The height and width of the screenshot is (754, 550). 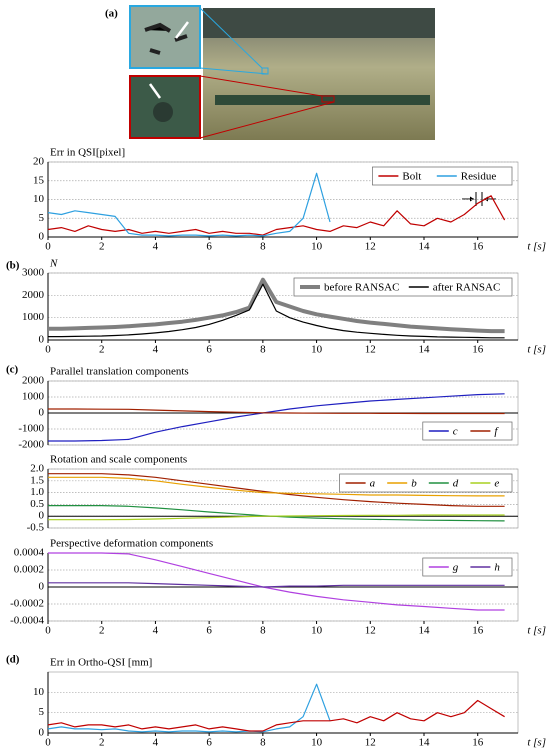 What do you see at coordinates (282, 72) in the screenshot?
I see `photo-panel` at bounding box center [282, 72].